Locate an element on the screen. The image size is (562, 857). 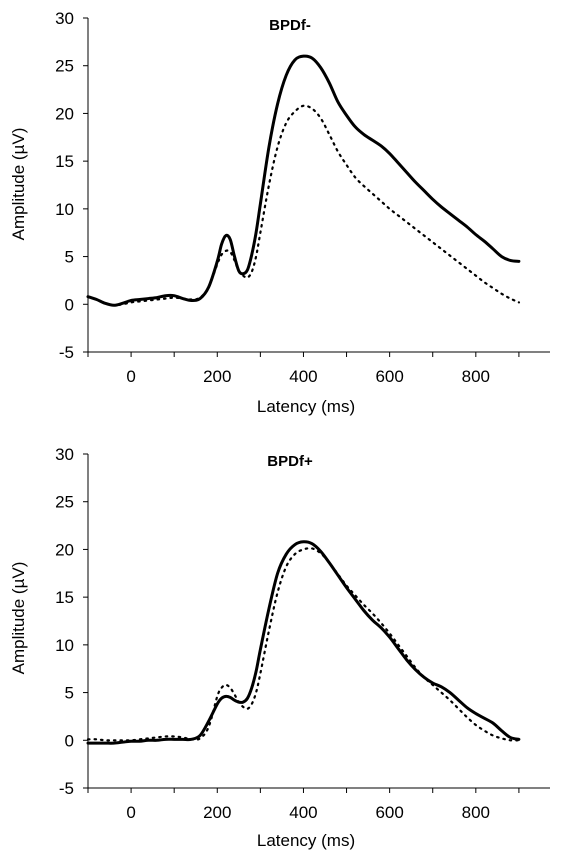
chart-title: BPDf+ is located at coordinates (290, 461).